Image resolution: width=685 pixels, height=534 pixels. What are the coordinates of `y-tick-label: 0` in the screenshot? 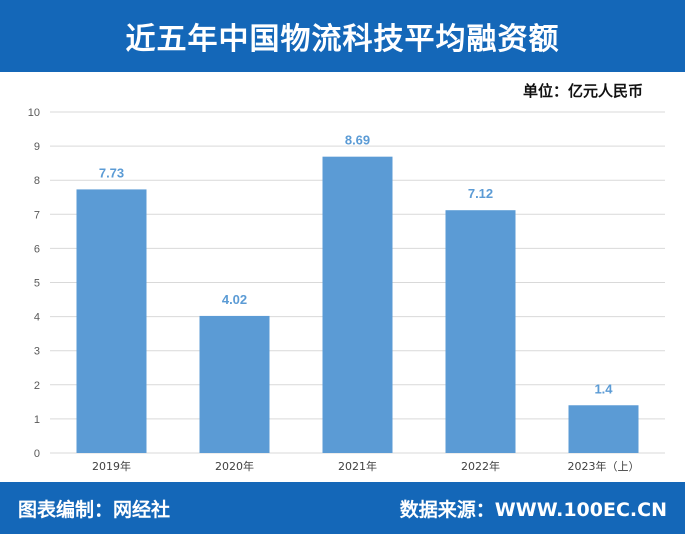 It's located at (37, 454).